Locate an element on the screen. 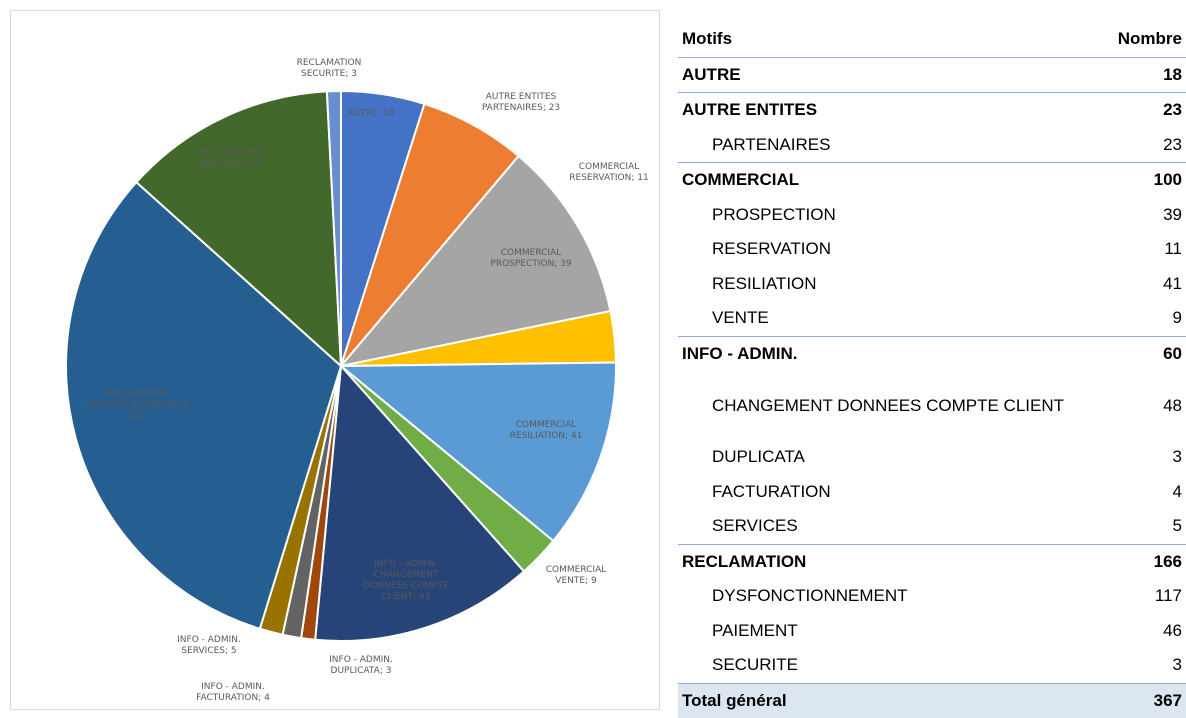 The image size is (1186, 718). table-row: FACTURATION 4 is located at coordinates (932, 492).